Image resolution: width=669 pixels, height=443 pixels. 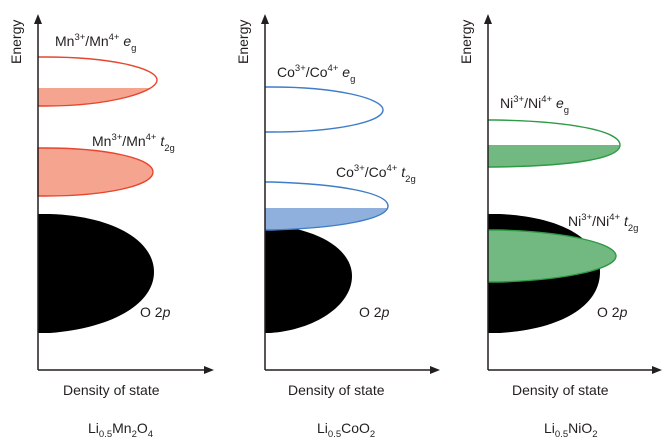 What do you see at coordinates (603, 223) in the screenshot?
I see `t2g-label: Ni3+/Ni4+ t2g` at bounding box center [603, 223].